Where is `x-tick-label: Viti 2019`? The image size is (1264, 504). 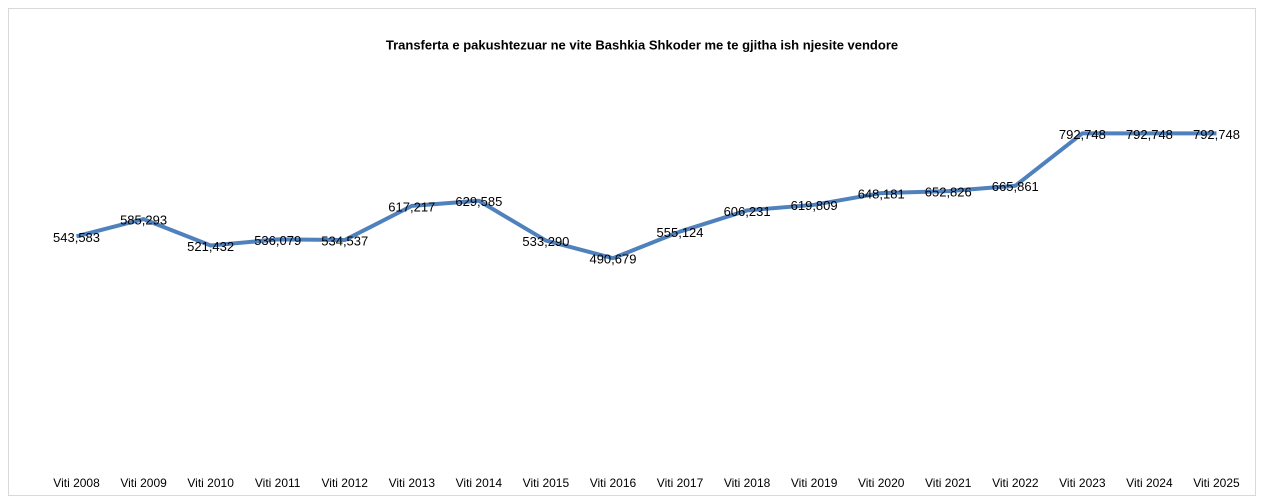
x-tick-label: Viti 2019 is located at coordinates (814, 483).